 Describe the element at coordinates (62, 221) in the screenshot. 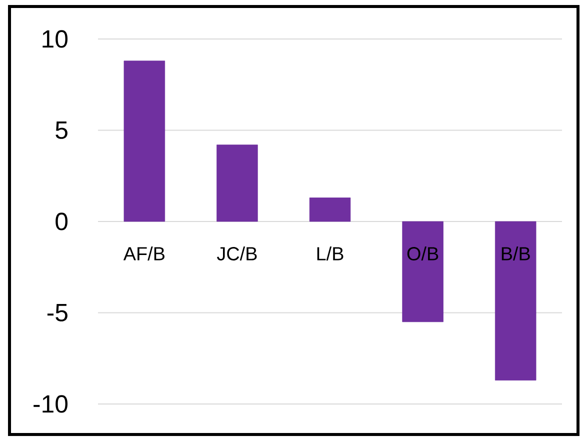

I see `y-tick-label: 0` at that location.